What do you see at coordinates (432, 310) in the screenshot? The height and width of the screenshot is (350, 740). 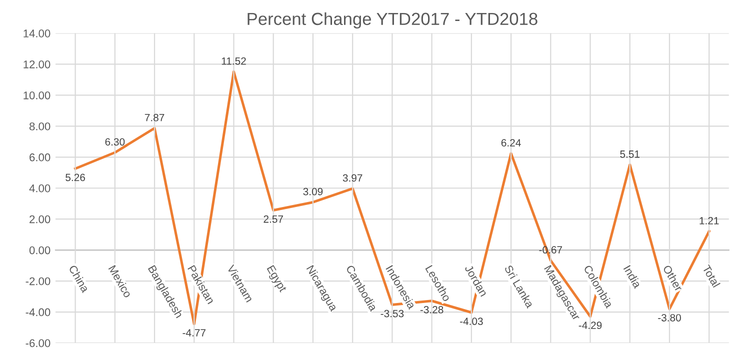 I see `data-label: -3.28` at bounding box center [432, 310].